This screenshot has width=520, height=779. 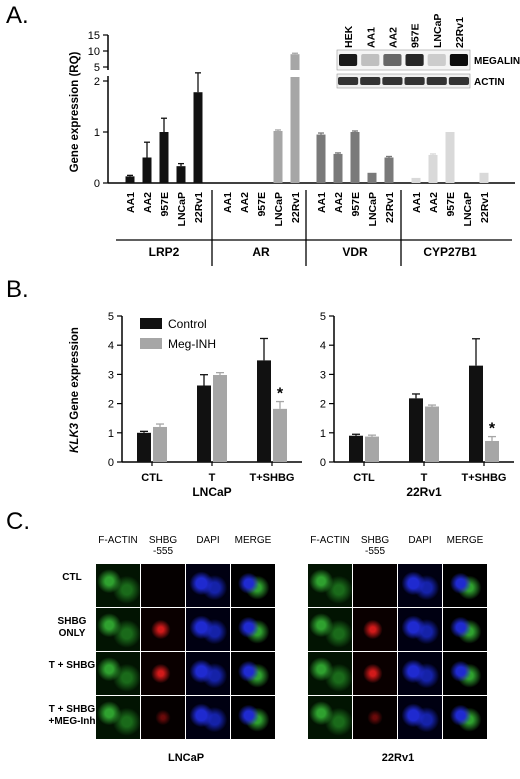 I want to click on group-label-a: CYP27B1, so click(x=450, y=252).